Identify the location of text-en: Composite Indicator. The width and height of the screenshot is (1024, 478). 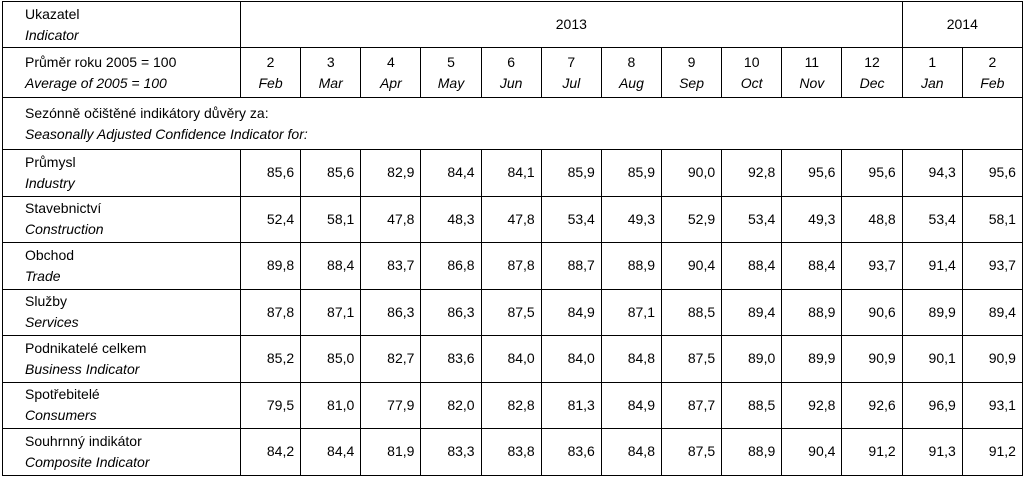
(87, 461).